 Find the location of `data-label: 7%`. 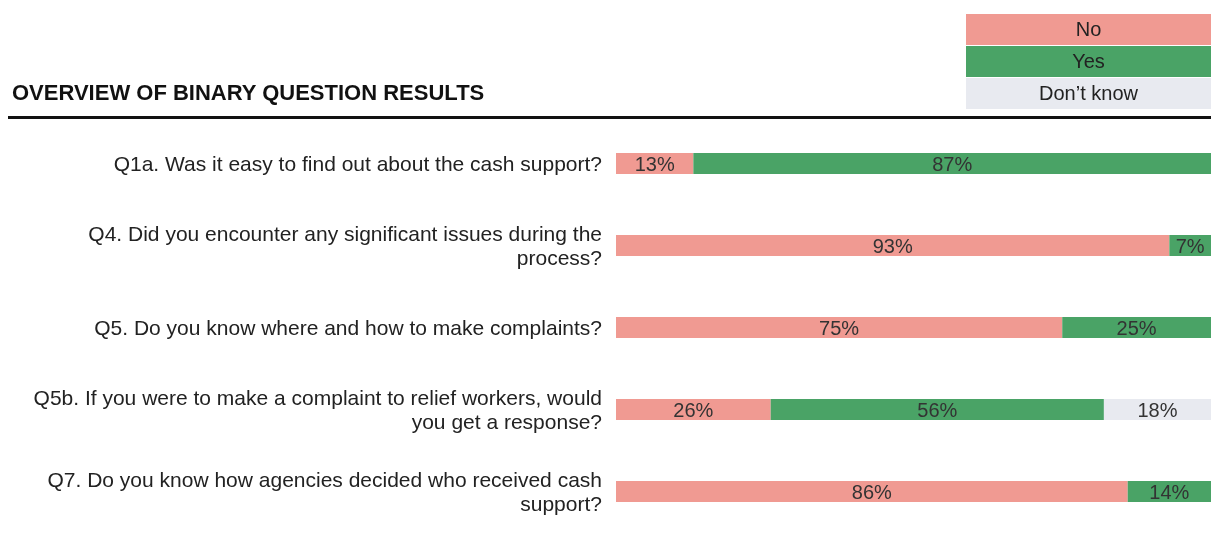

data-label: 7% is located at coordinates (1190, 245).